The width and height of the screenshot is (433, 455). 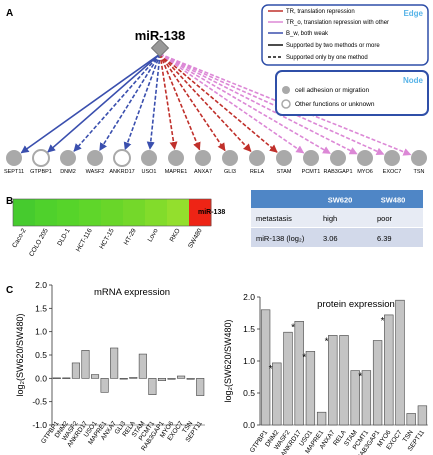 What do you see at coordinates (149, 172) in the screenshot?
I see `node-label-uso1: USO1` at bounding box center [149, 172].